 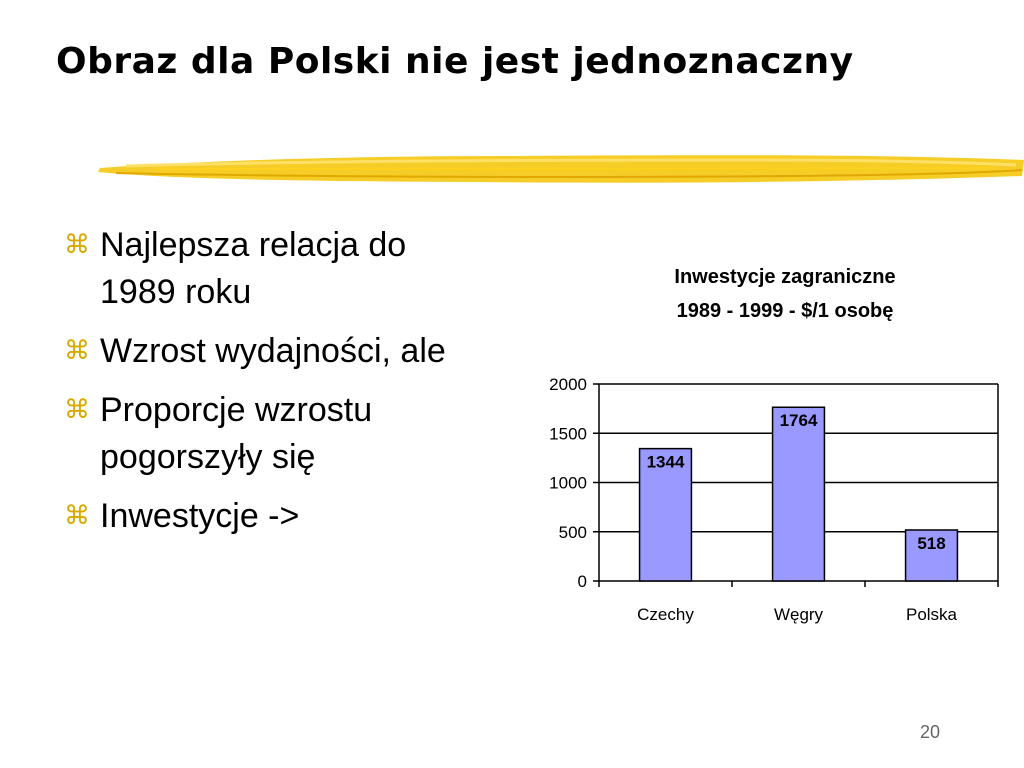 I want to click on bar, so click(x=798, y=494).